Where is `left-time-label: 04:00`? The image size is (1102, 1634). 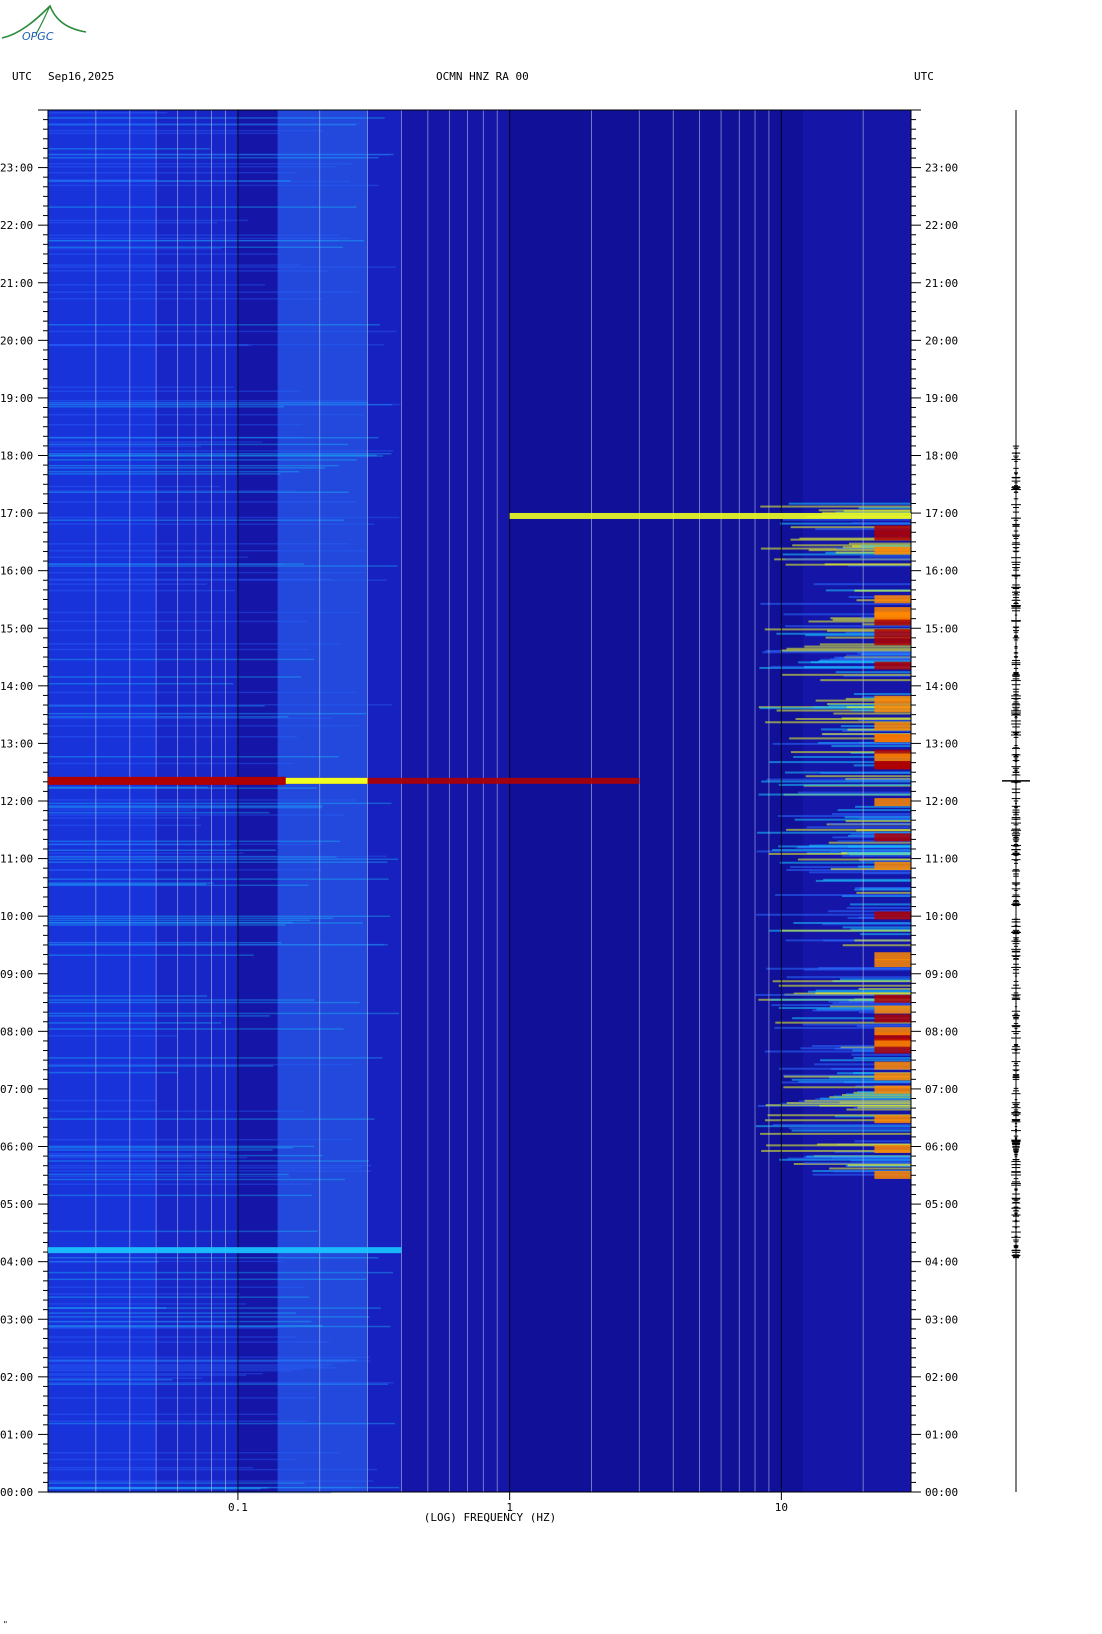 left-time-label: 04:00 is located at coordinates (16, 1262).